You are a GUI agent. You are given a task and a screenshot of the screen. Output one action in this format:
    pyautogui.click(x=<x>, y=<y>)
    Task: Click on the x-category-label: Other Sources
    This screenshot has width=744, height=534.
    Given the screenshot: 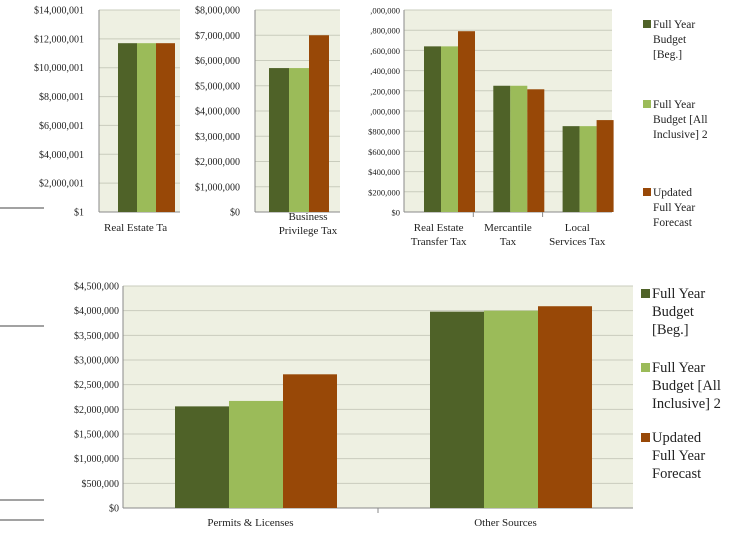 What is the action you would take?
    pyautogui.click(x=505, y=523)
    